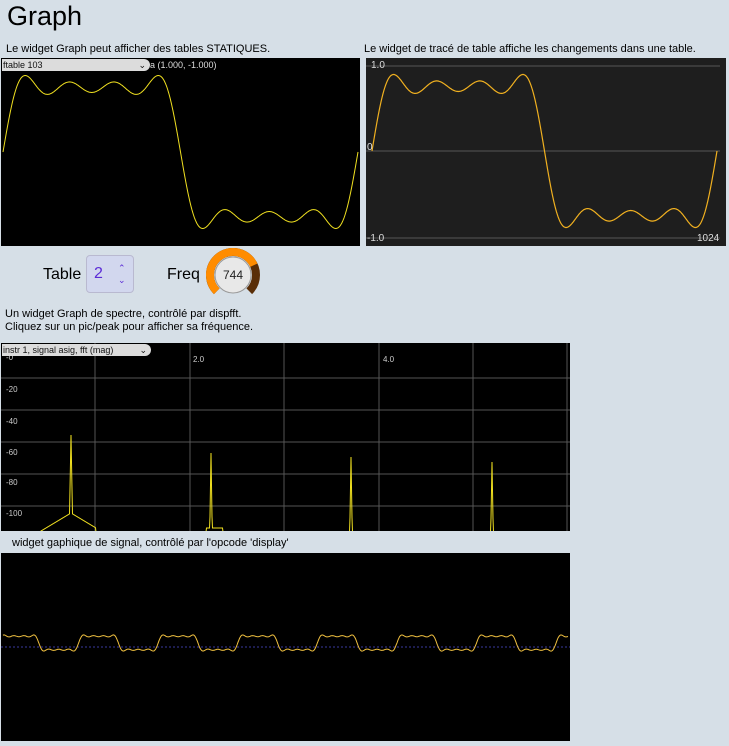 This screenshot has width=729, height=746. Describe the element at coordinates (98, 273) in the screenshot. I see `table-spinbox-value: 2` at that location.